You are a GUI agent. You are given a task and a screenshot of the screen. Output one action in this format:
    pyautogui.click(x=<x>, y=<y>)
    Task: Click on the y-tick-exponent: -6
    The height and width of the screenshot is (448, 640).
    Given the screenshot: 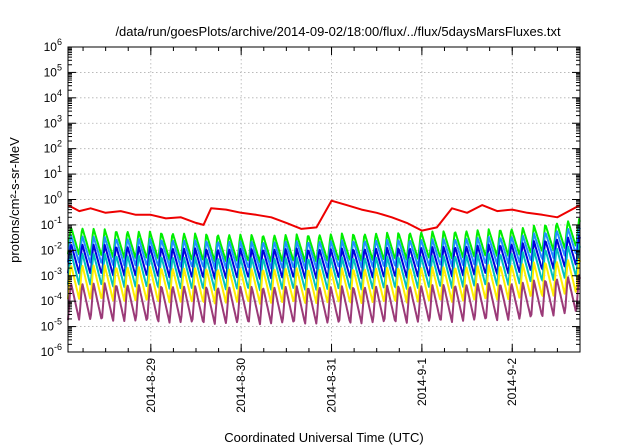 What is the action you would take?
    pyautogui.click(x=58, y=347)
    